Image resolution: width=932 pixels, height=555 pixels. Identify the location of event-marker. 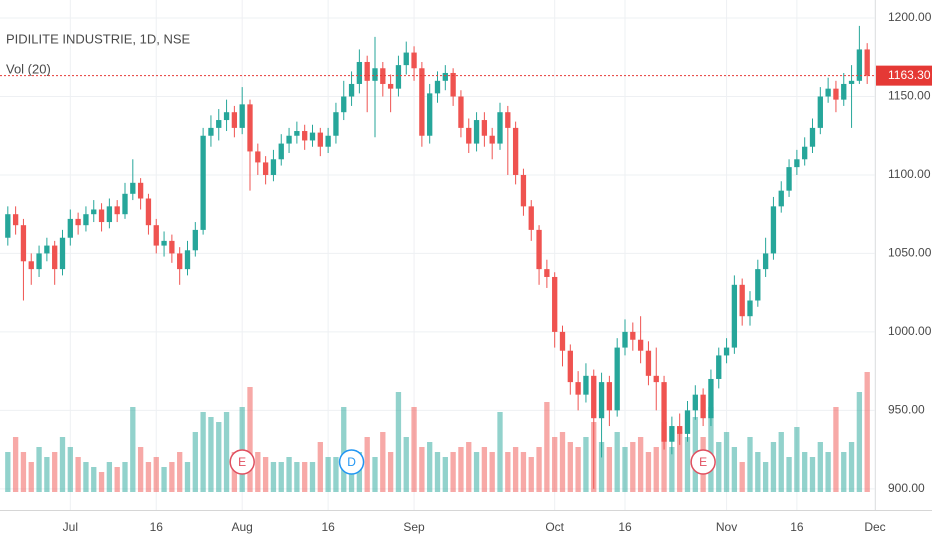
(703, 462).